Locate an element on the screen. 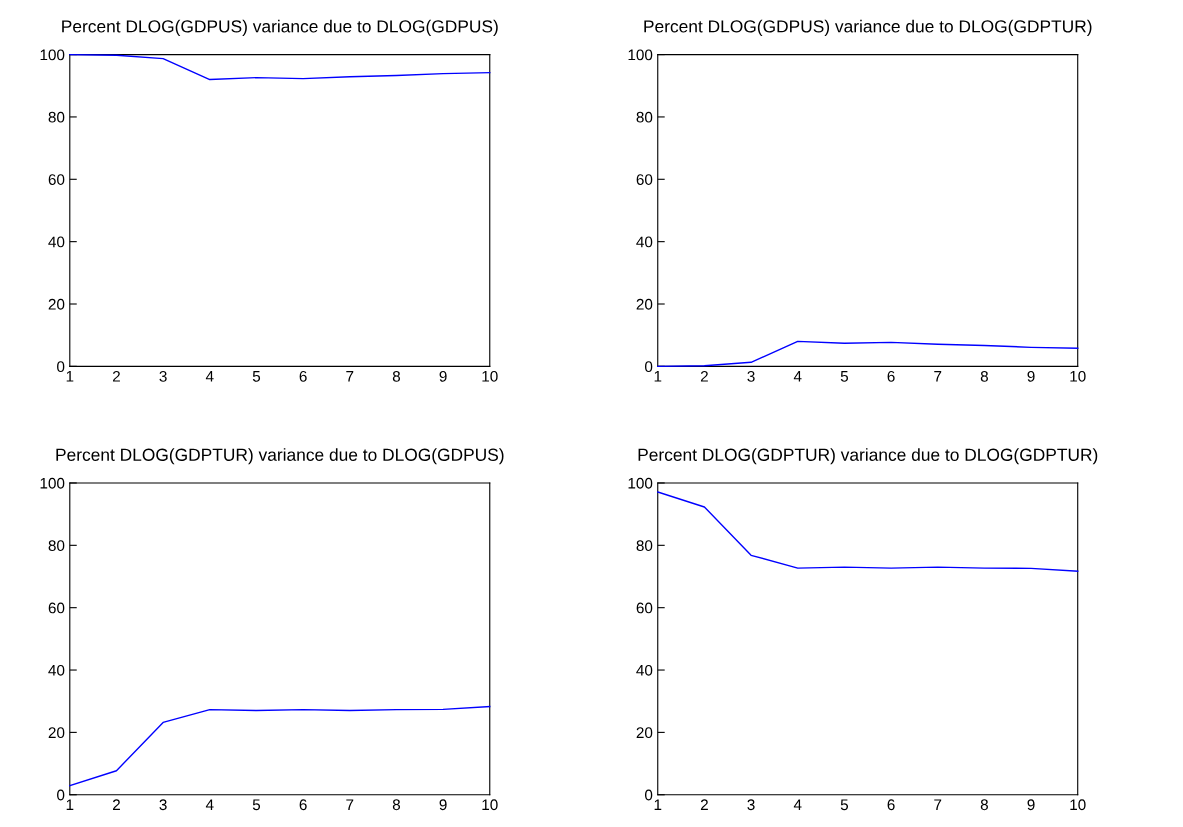 The image size is (1183, 827). chart-title: Percent DLOG(GDPUS) variance due to DLOG(GDPUS) is located at coordinates (280, 27).